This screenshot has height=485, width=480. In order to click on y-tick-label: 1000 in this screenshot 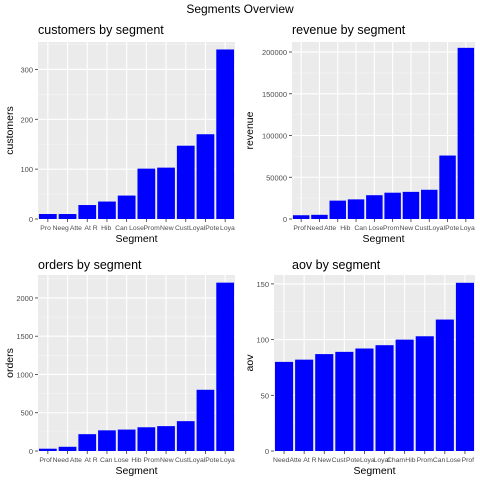, I will do `click(24, 374)`.